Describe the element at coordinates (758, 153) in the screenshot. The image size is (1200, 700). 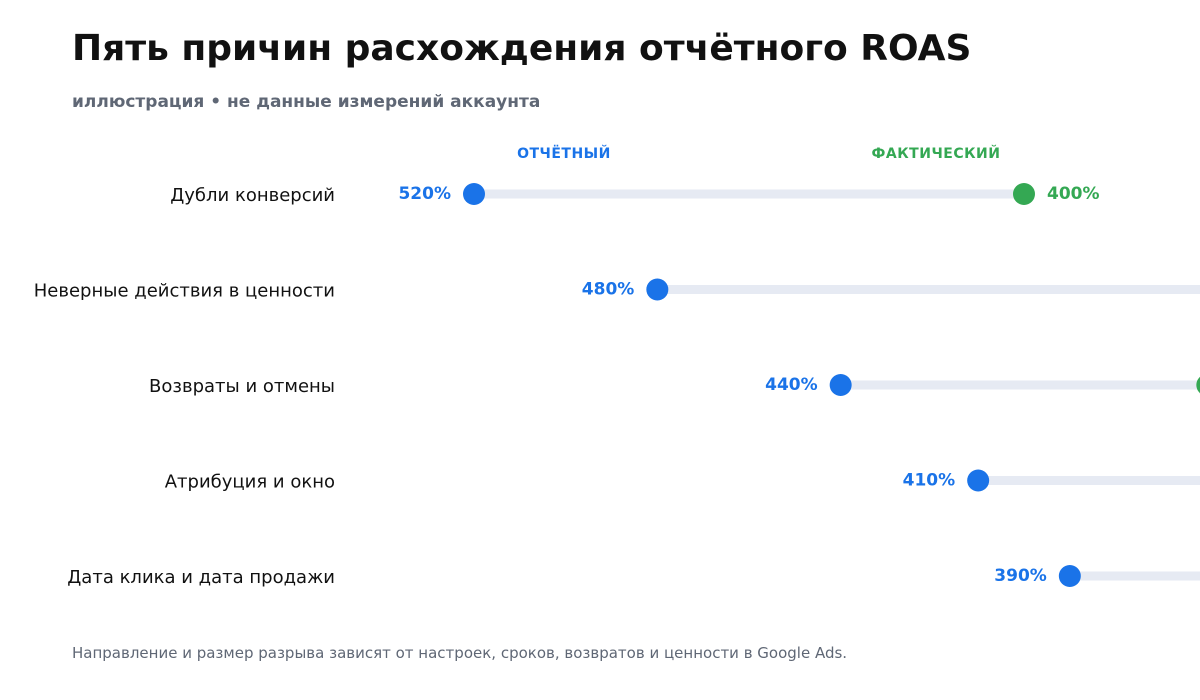
I see `column-headers: ОТЧЁТНЫЙ ФАКТИЧЕСКИЙ` at that location.